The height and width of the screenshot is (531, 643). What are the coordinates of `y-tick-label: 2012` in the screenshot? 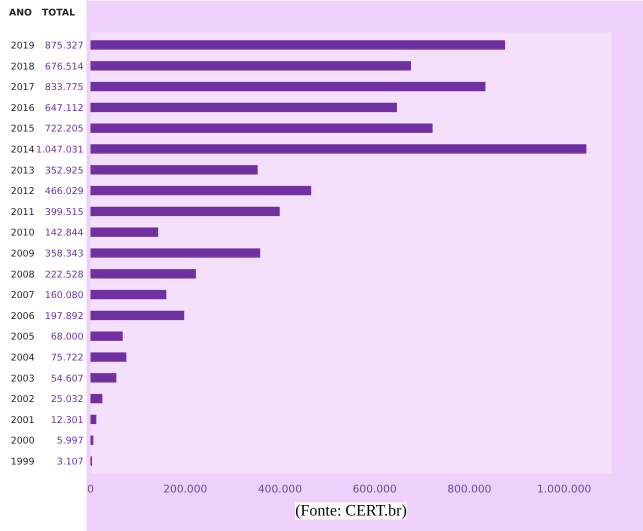 It's located at (22, 192).